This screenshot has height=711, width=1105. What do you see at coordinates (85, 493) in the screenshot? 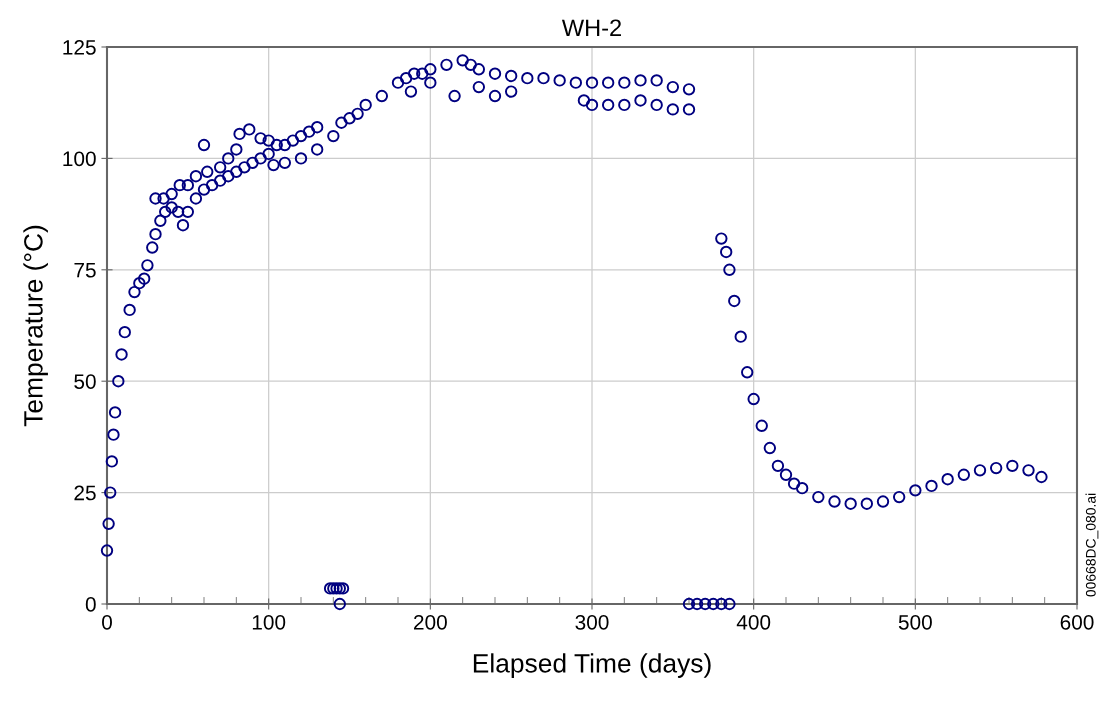
I see `y-tick-label: 25` at bounding box center [85, 493].